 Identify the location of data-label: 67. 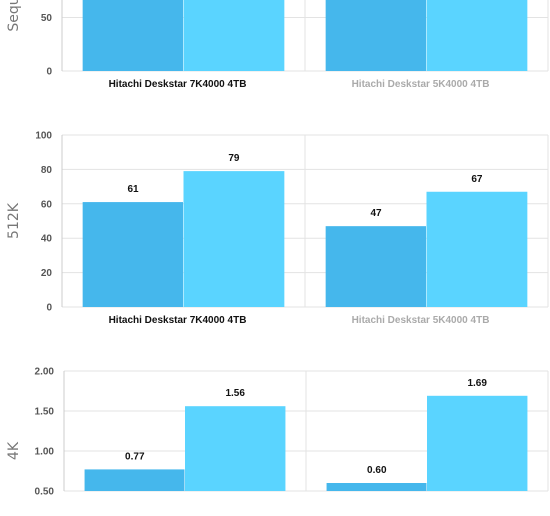
(477, 179).